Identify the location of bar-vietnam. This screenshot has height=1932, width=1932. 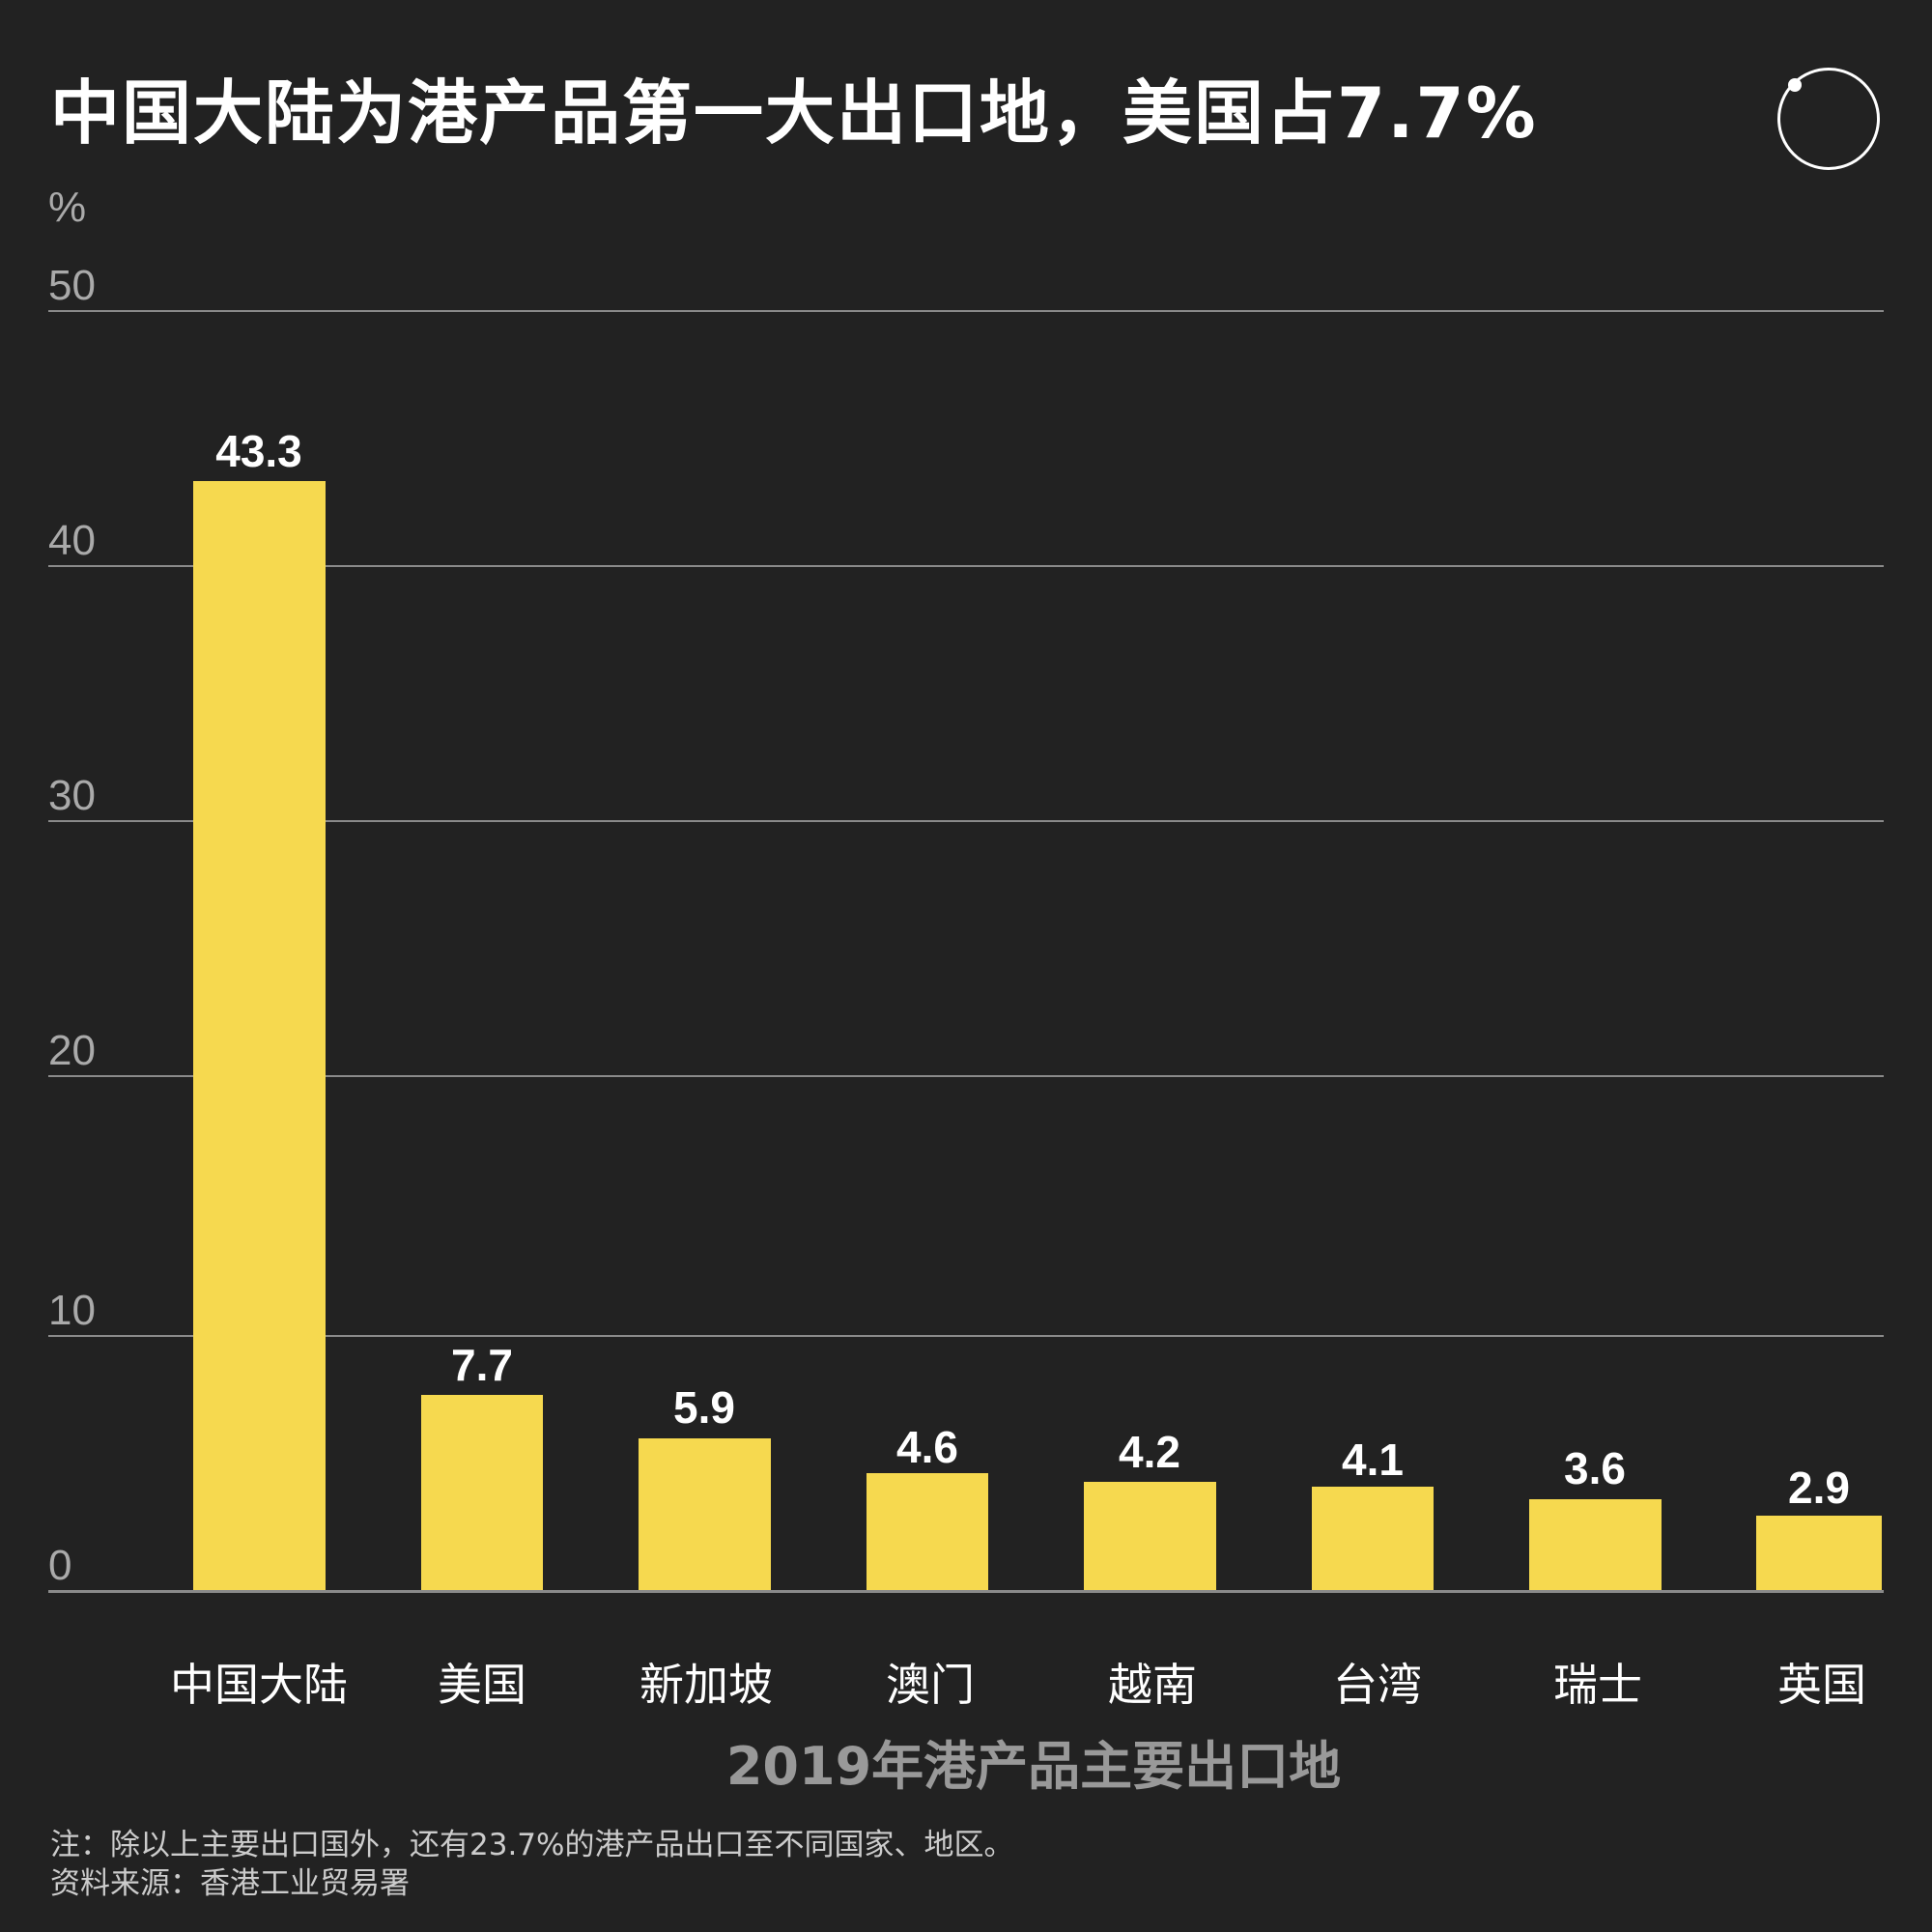
(1150, 1536).